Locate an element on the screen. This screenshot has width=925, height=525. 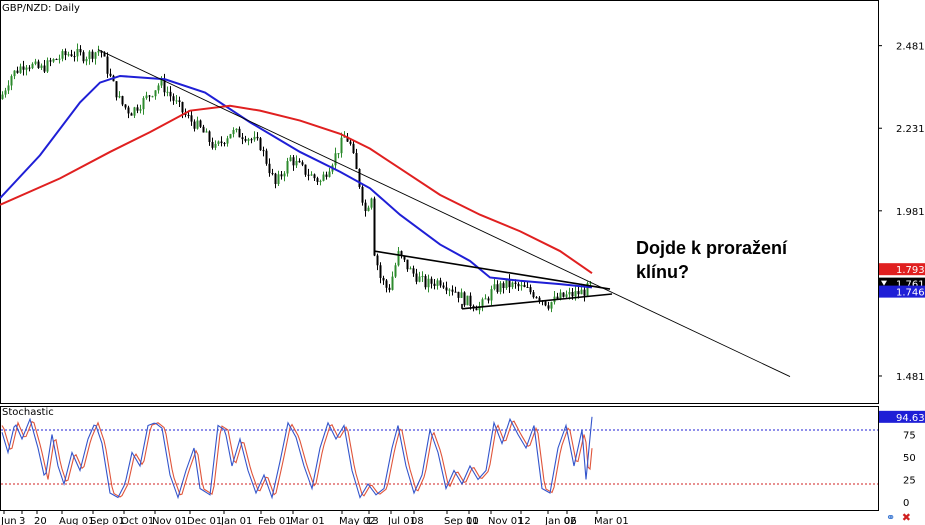
x-tick-label: May 02 is located at coordinates (357, 520).